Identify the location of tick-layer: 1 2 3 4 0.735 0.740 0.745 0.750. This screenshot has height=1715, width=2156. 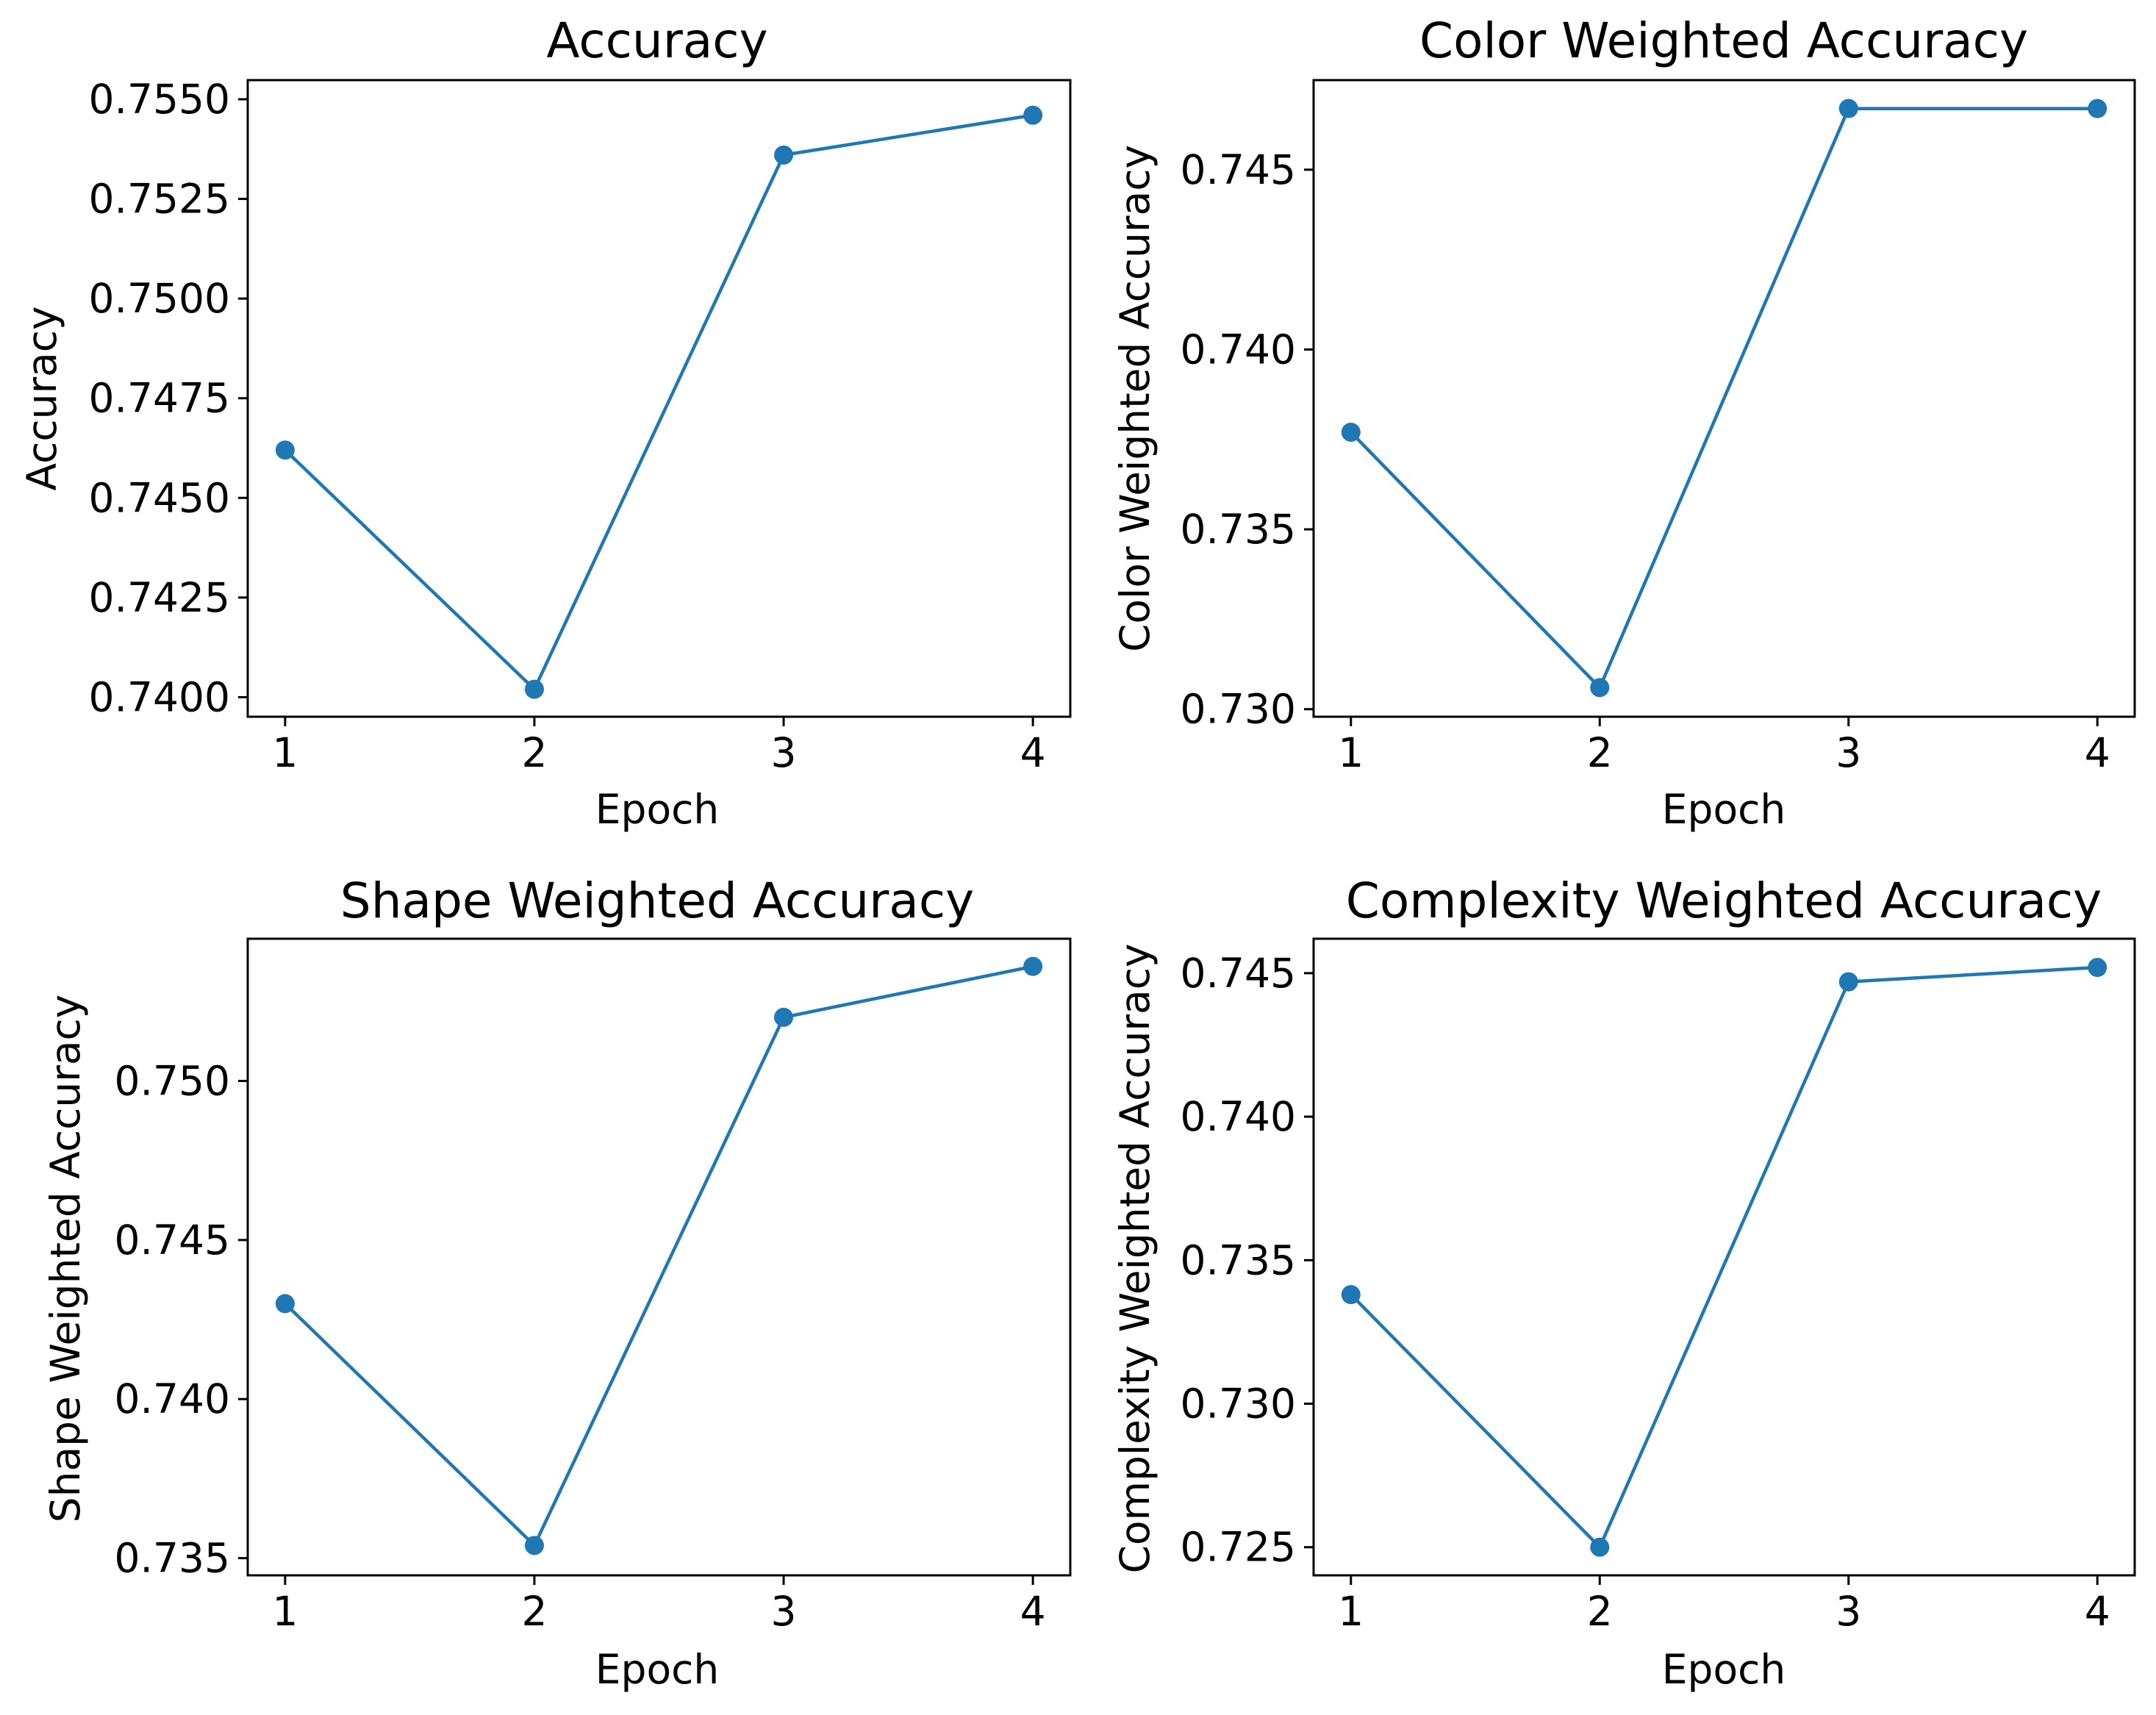
(580, 1346).